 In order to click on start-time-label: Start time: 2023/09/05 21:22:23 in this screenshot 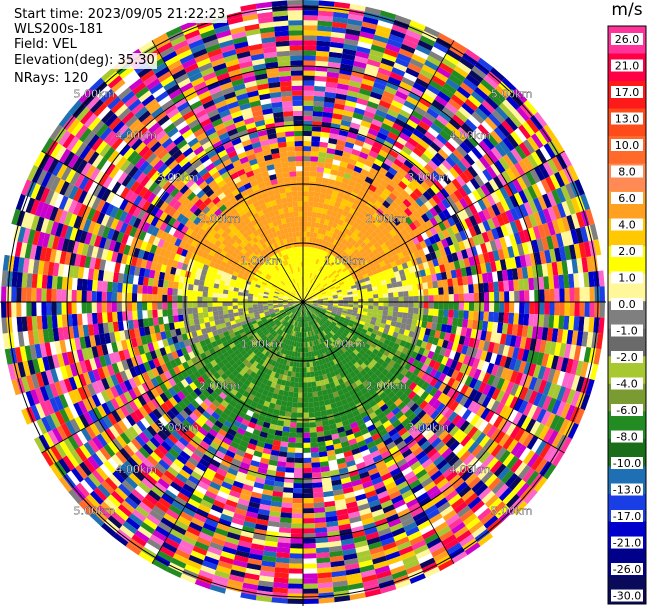, I will do `click(120, 15)`.